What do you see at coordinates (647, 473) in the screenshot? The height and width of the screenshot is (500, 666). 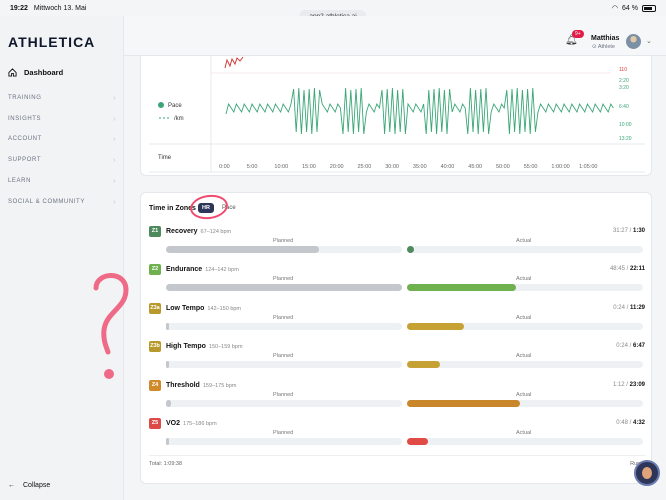 I see `chat-assistant-avatar` at bounding box center [647, 473].